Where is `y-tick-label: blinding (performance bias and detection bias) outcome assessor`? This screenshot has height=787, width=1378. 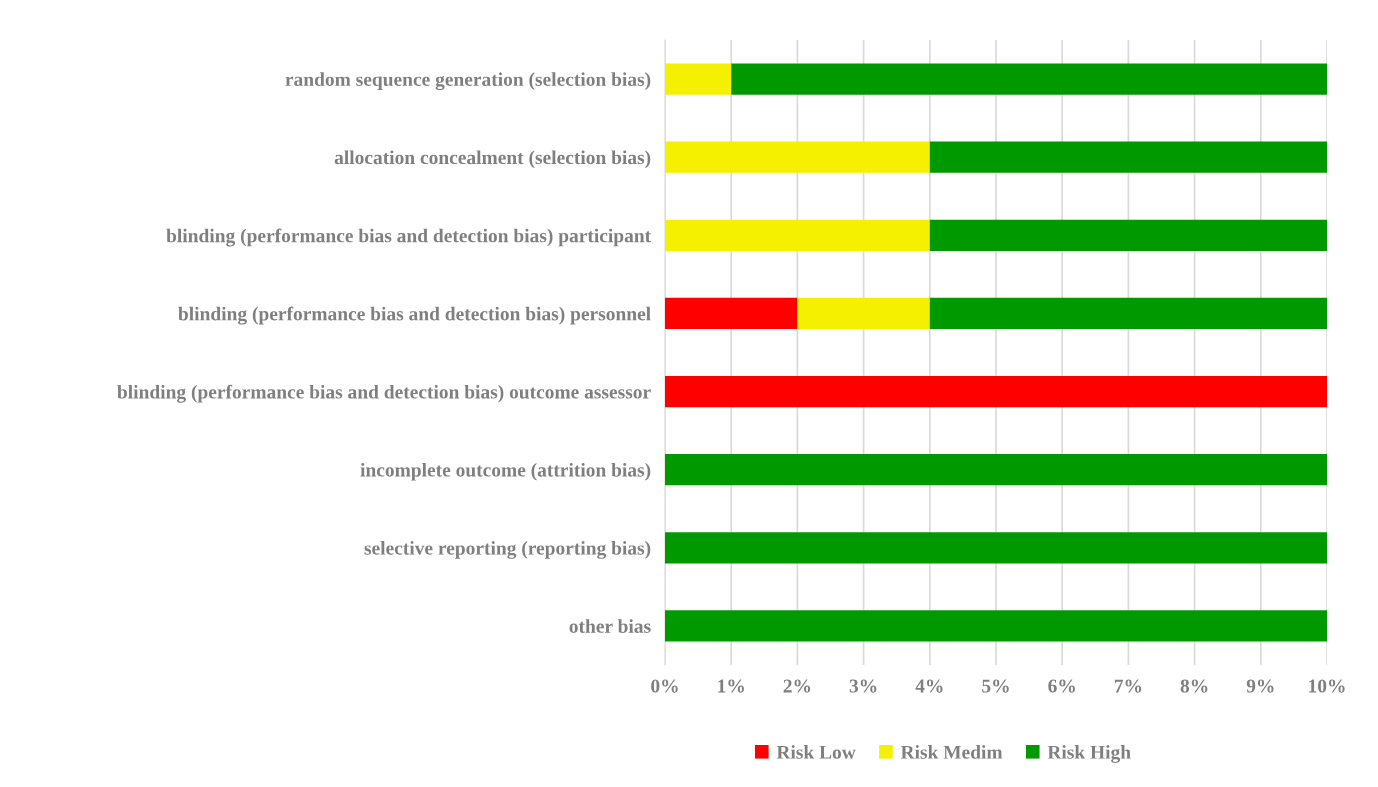
y-tick-label: blinding (performance bias and detection bias) outcome assessor is located at coordinates (384, 393).